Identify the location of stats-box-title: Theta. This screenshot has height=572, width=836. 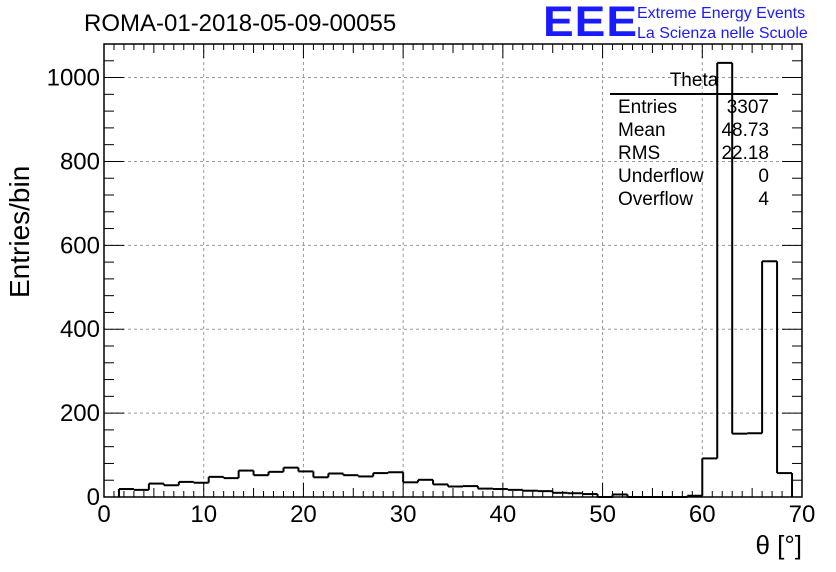
(694, 82).